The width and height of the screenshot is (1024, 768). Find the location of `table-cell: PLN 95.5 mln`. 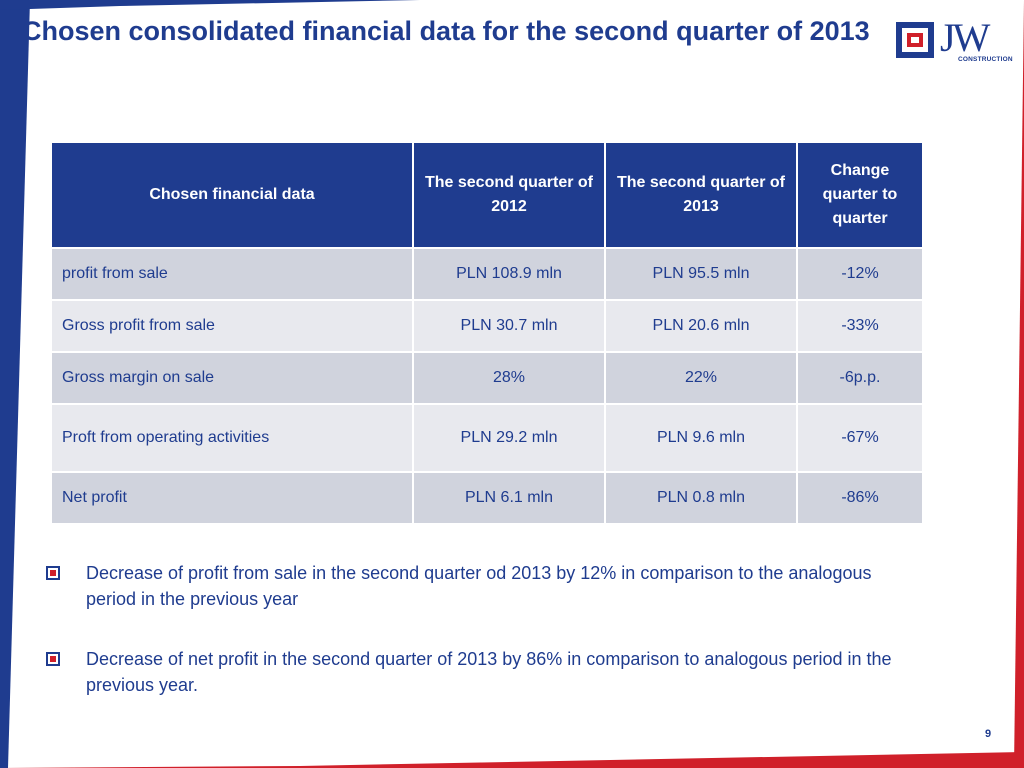

table-cell: PLN 95.5 mln is located at coordinates (701, 274).